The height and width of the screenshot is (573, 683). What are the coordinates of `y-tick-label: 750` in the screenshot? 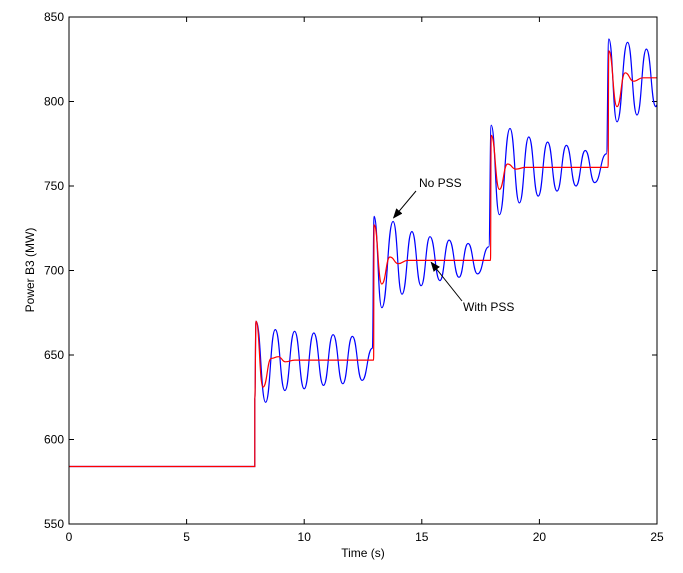 It's located at (54, 186).